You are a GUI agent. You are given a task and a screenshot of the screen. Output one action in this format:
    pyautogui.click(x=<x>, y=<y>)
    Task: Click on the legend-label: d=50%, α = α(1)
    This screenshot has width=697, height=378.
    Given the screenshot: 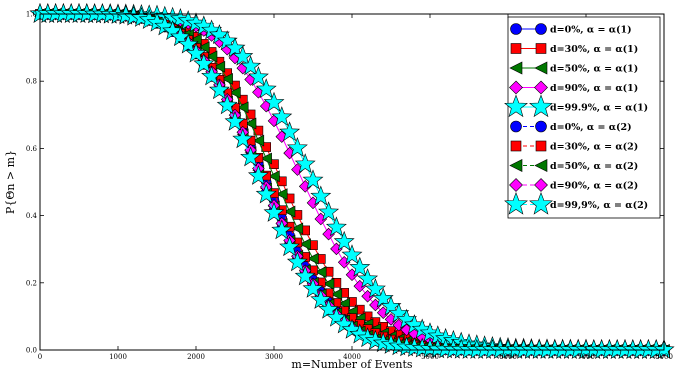 What is the action you would take?
    pyautogui.click(x=594, y=69)
    